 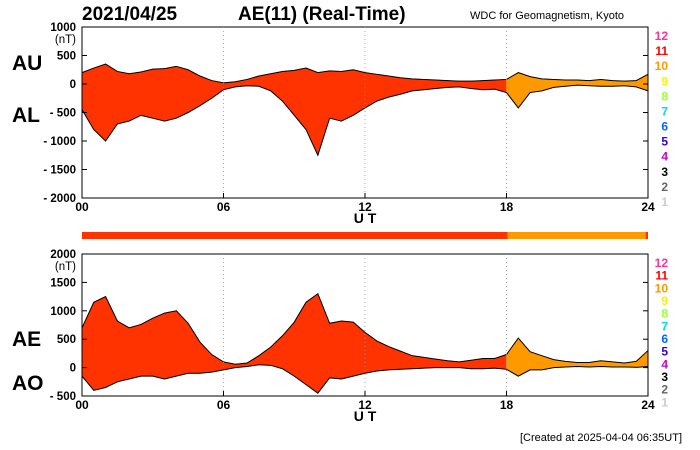 I want to click on aeao-xtick-label: 24, so click(x=648, y=405).